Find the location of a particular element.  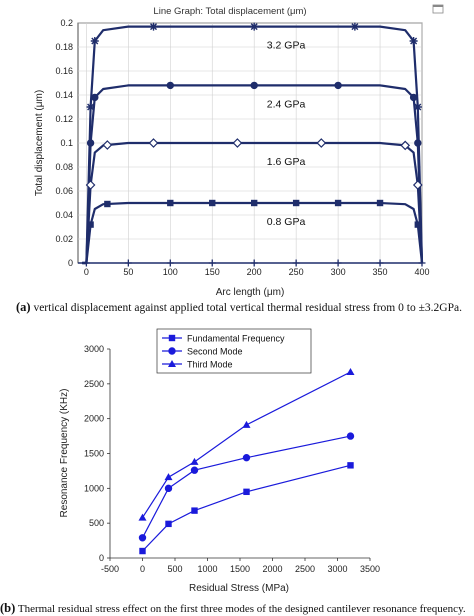

chart-a-series-line is located at coordinates (253, 233).